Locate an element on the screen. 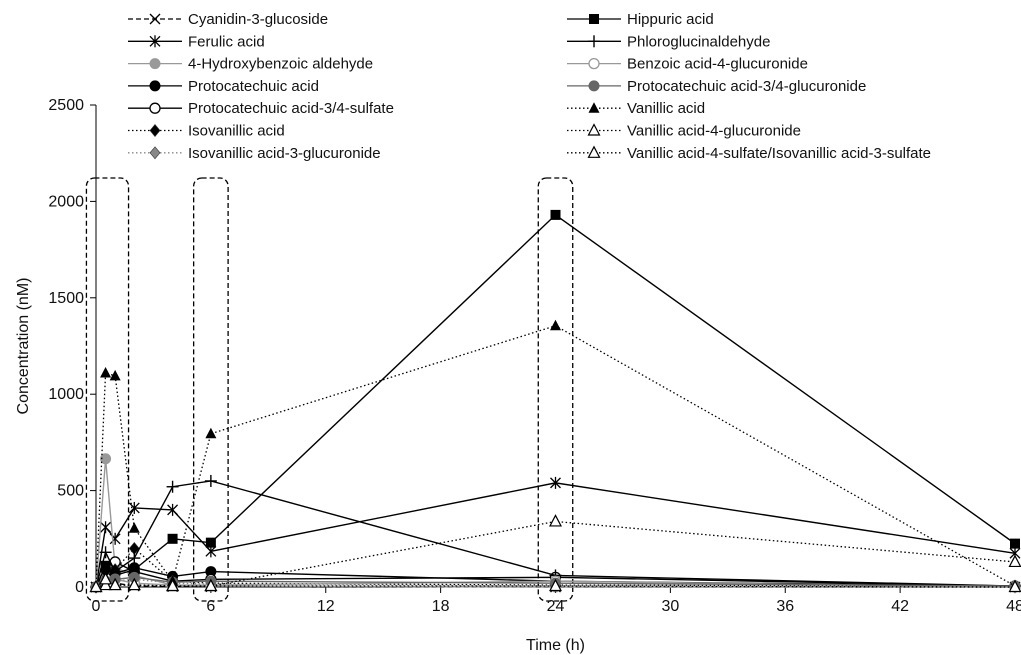 The image size is (1021, 655). legend-item: Vanillic acid is located at coordinates (636, 108).